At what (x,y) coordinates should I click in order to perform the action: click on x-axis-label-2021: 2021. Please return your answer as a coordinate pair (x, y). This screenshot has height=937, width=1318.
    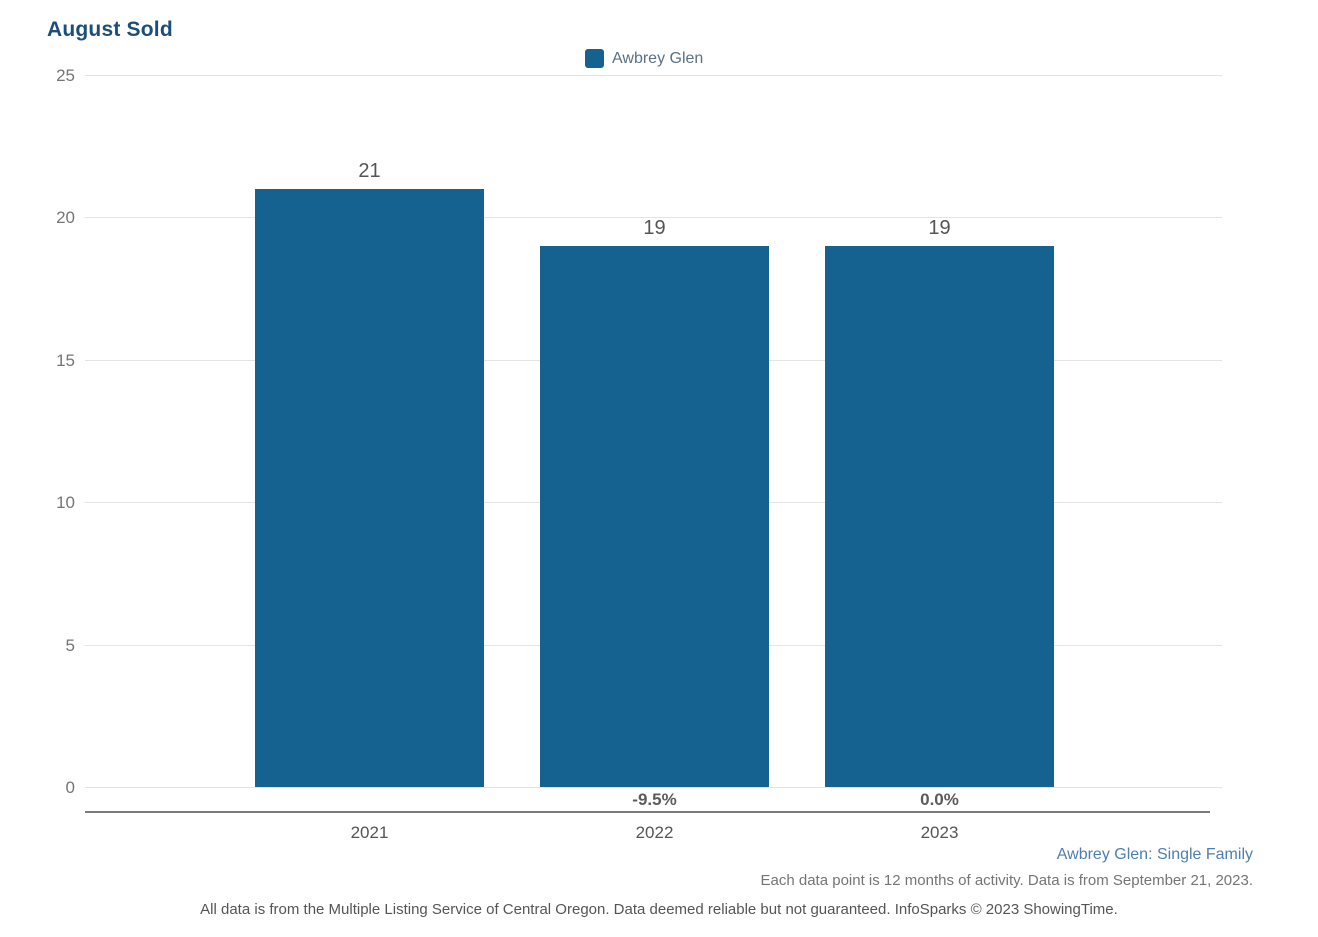
    Looking at the image, I should click on (369, 832).